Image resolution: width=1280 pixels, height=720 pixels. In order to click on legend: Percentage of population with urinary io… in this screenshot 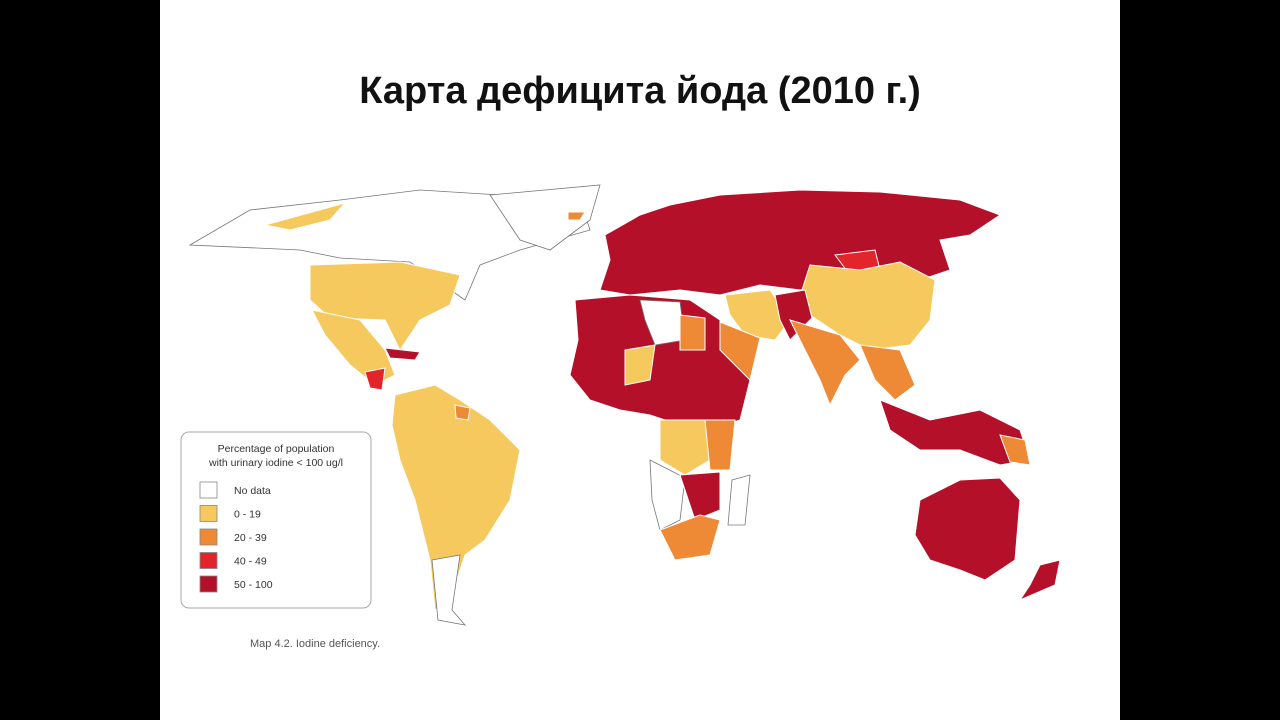, I will do `click(280, 540)`.